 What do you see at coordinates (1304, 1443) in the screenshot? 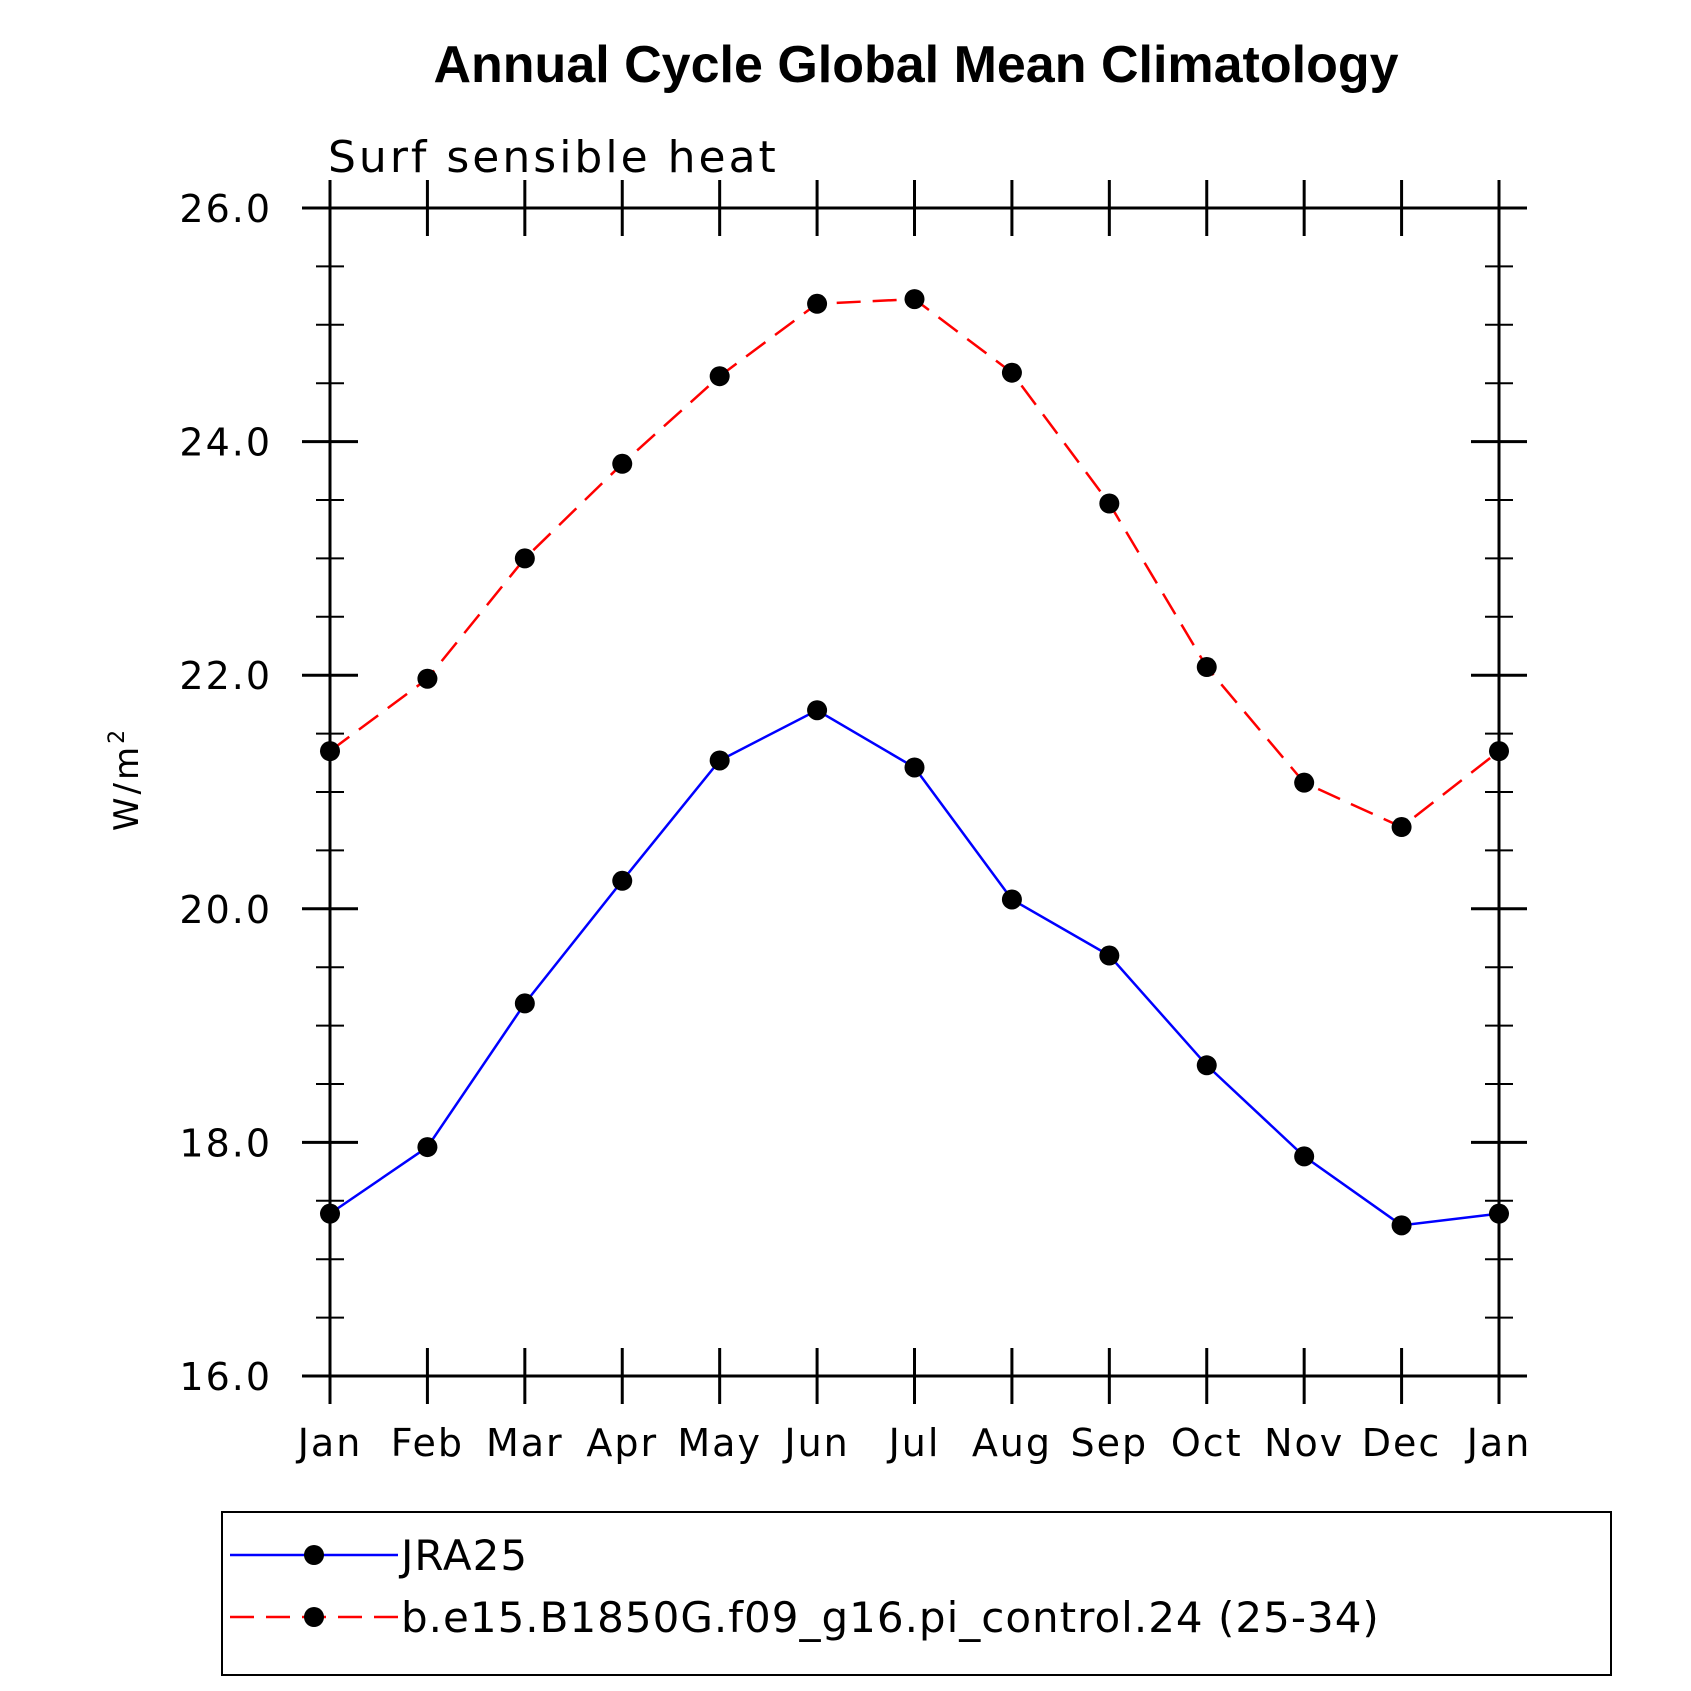
I see `x-tick-label: Nov` at bounding box center [1304, 1443].